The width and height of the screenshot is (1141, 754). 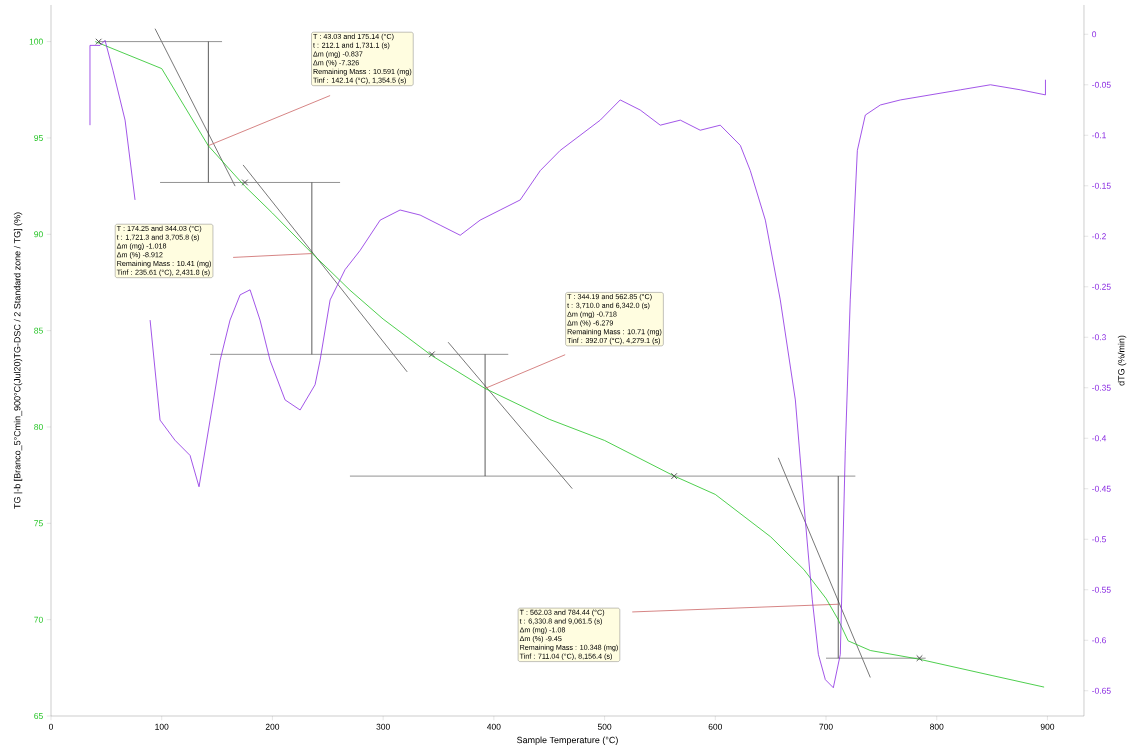 I want to click on y-tick-label: 70, so click(x=38, y=619).